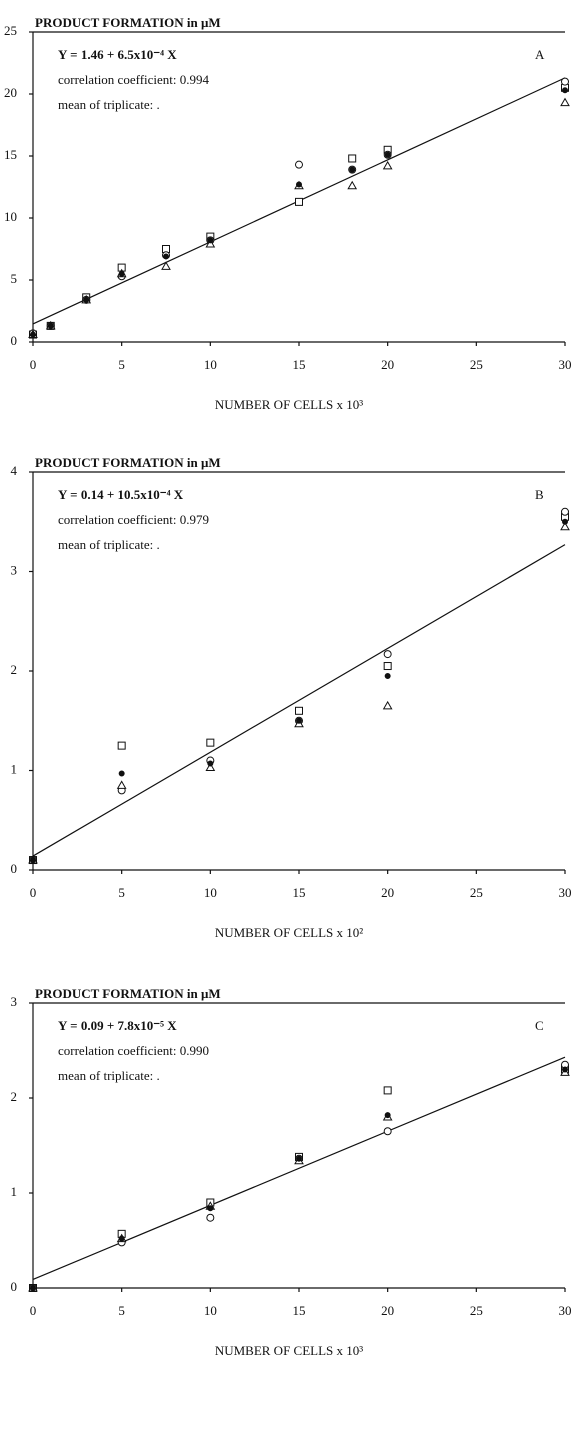  Describe the element at coordinates (133, 1050) in the screenshot. I see `annotation: correlation coefficient: 0.990` at that location.